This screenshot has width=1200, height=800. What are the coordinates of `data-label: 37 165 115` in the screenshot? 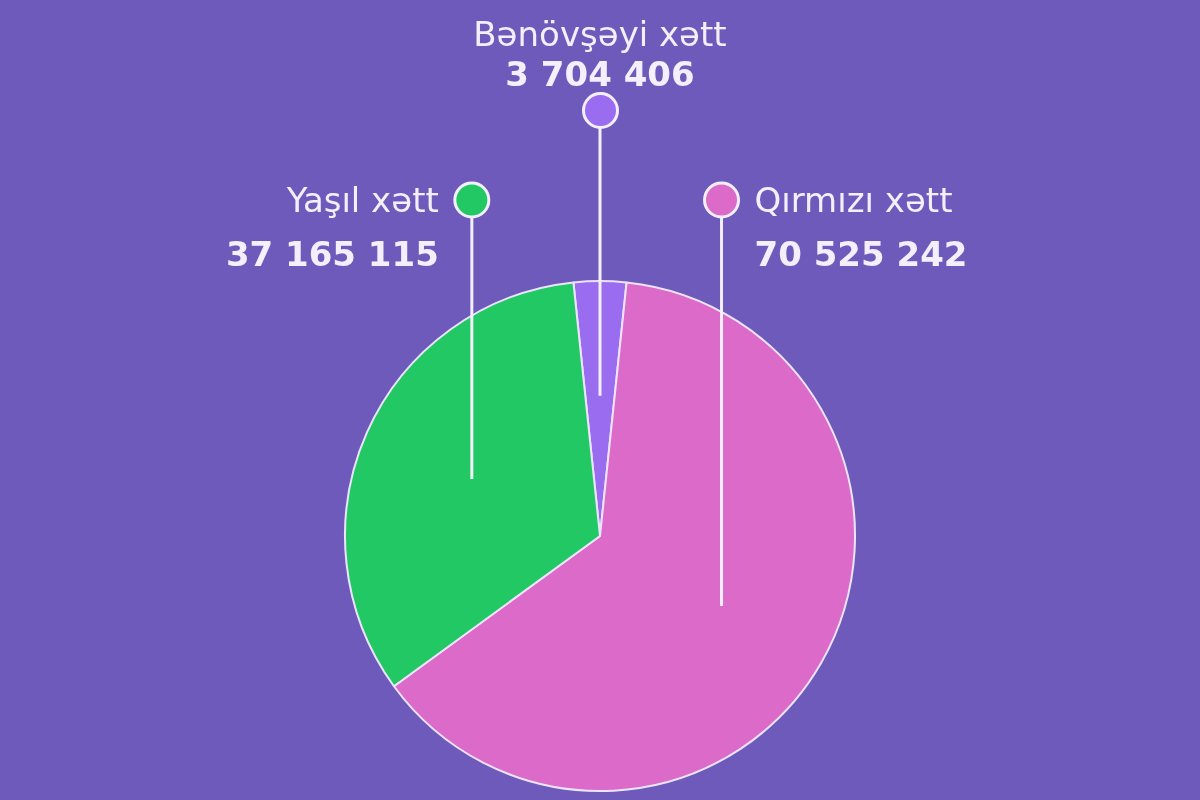 It's located at (332, 254).